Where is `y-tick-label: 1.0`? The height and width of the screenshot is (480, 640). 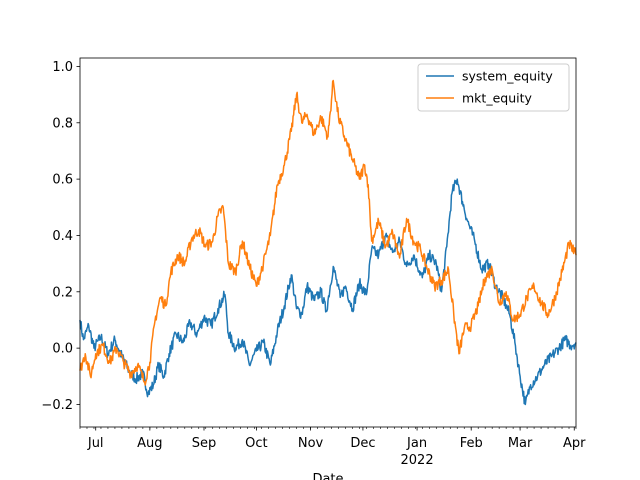
y-tick-label: 1.0 is located at coordinates (62, 67).